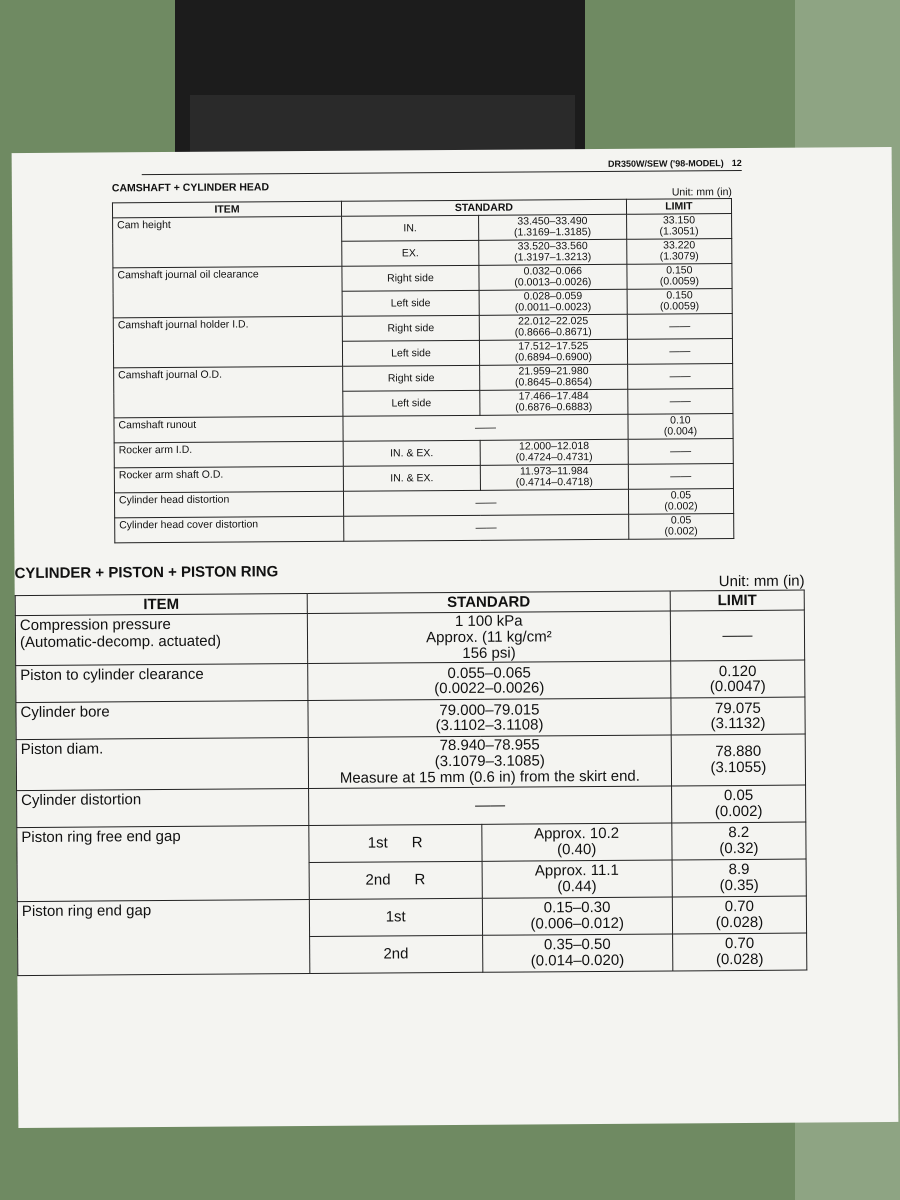 The width and height of the screenshot is (900, 1200). What do you see at coordinates (170, 375) in the screenshot?
I see `text-line: Camshaft journal O.D.` at bounding box center [170, 375].